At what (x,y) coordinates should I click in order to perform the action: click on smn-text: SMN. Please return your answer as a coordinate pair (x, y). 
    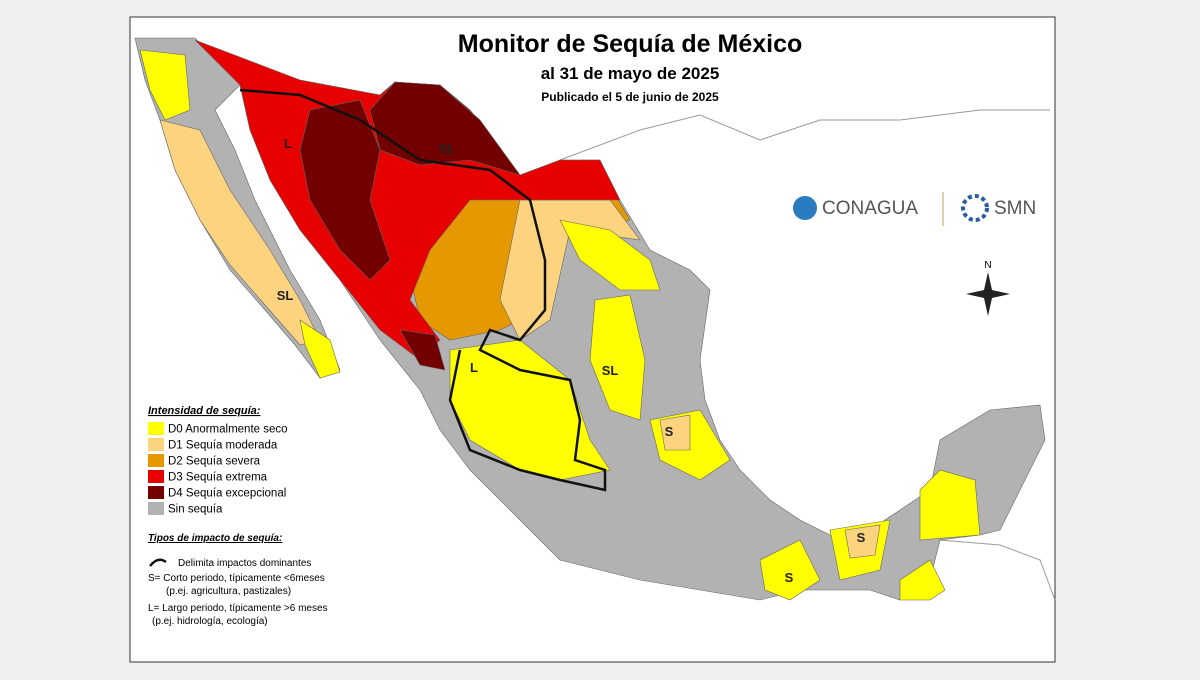
    Looking at the image, I should click on (1015, 208).